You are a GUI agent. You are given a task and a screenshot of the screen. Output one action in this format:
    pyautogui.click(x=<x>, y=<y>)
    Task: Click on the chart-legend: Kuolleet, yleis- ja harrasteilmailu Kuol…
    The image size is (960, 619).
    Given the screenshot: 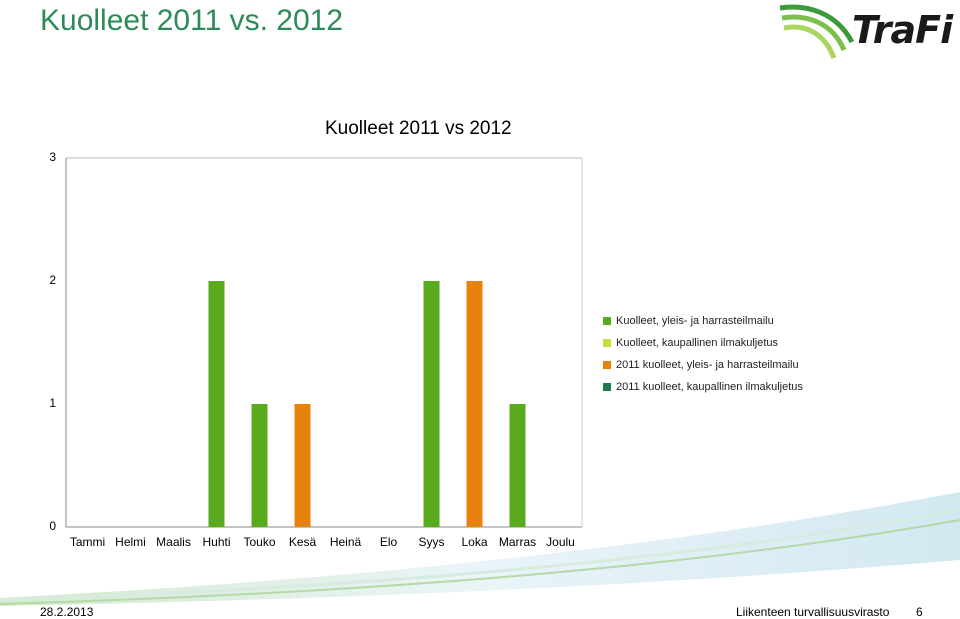 What is the action you would take?
    pyautogui.click(x=703, y=354)
    